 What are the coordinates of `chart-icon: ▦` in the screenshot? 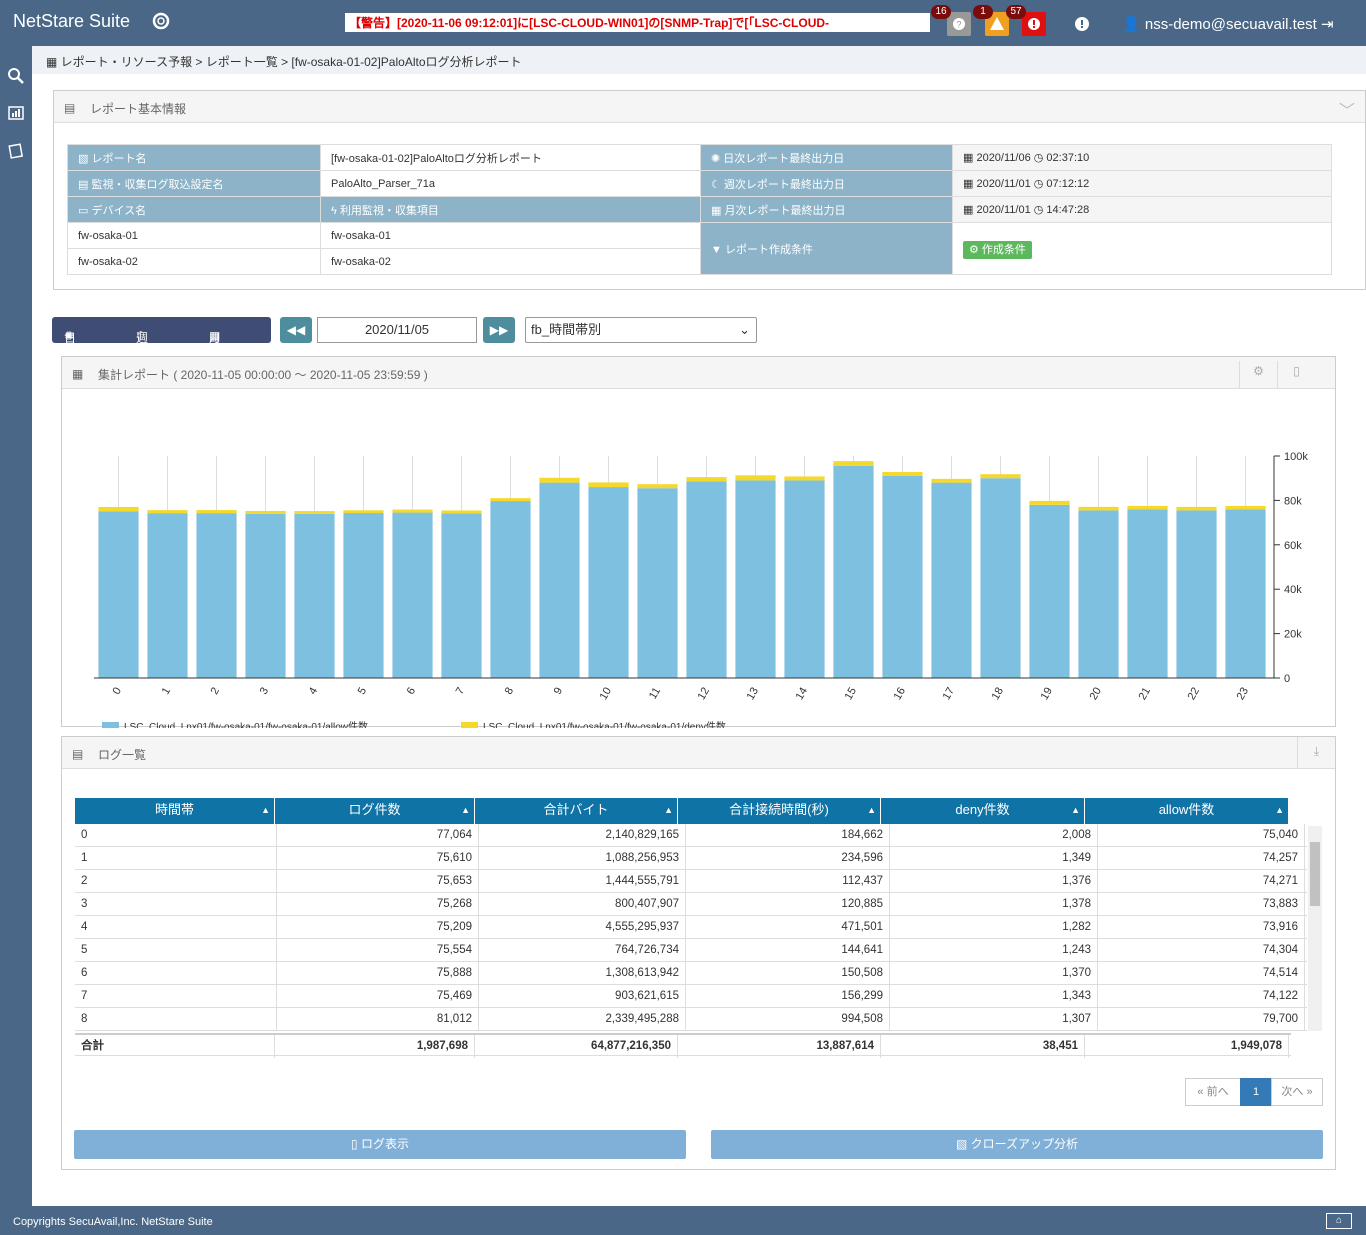 It's located at (53, 62).